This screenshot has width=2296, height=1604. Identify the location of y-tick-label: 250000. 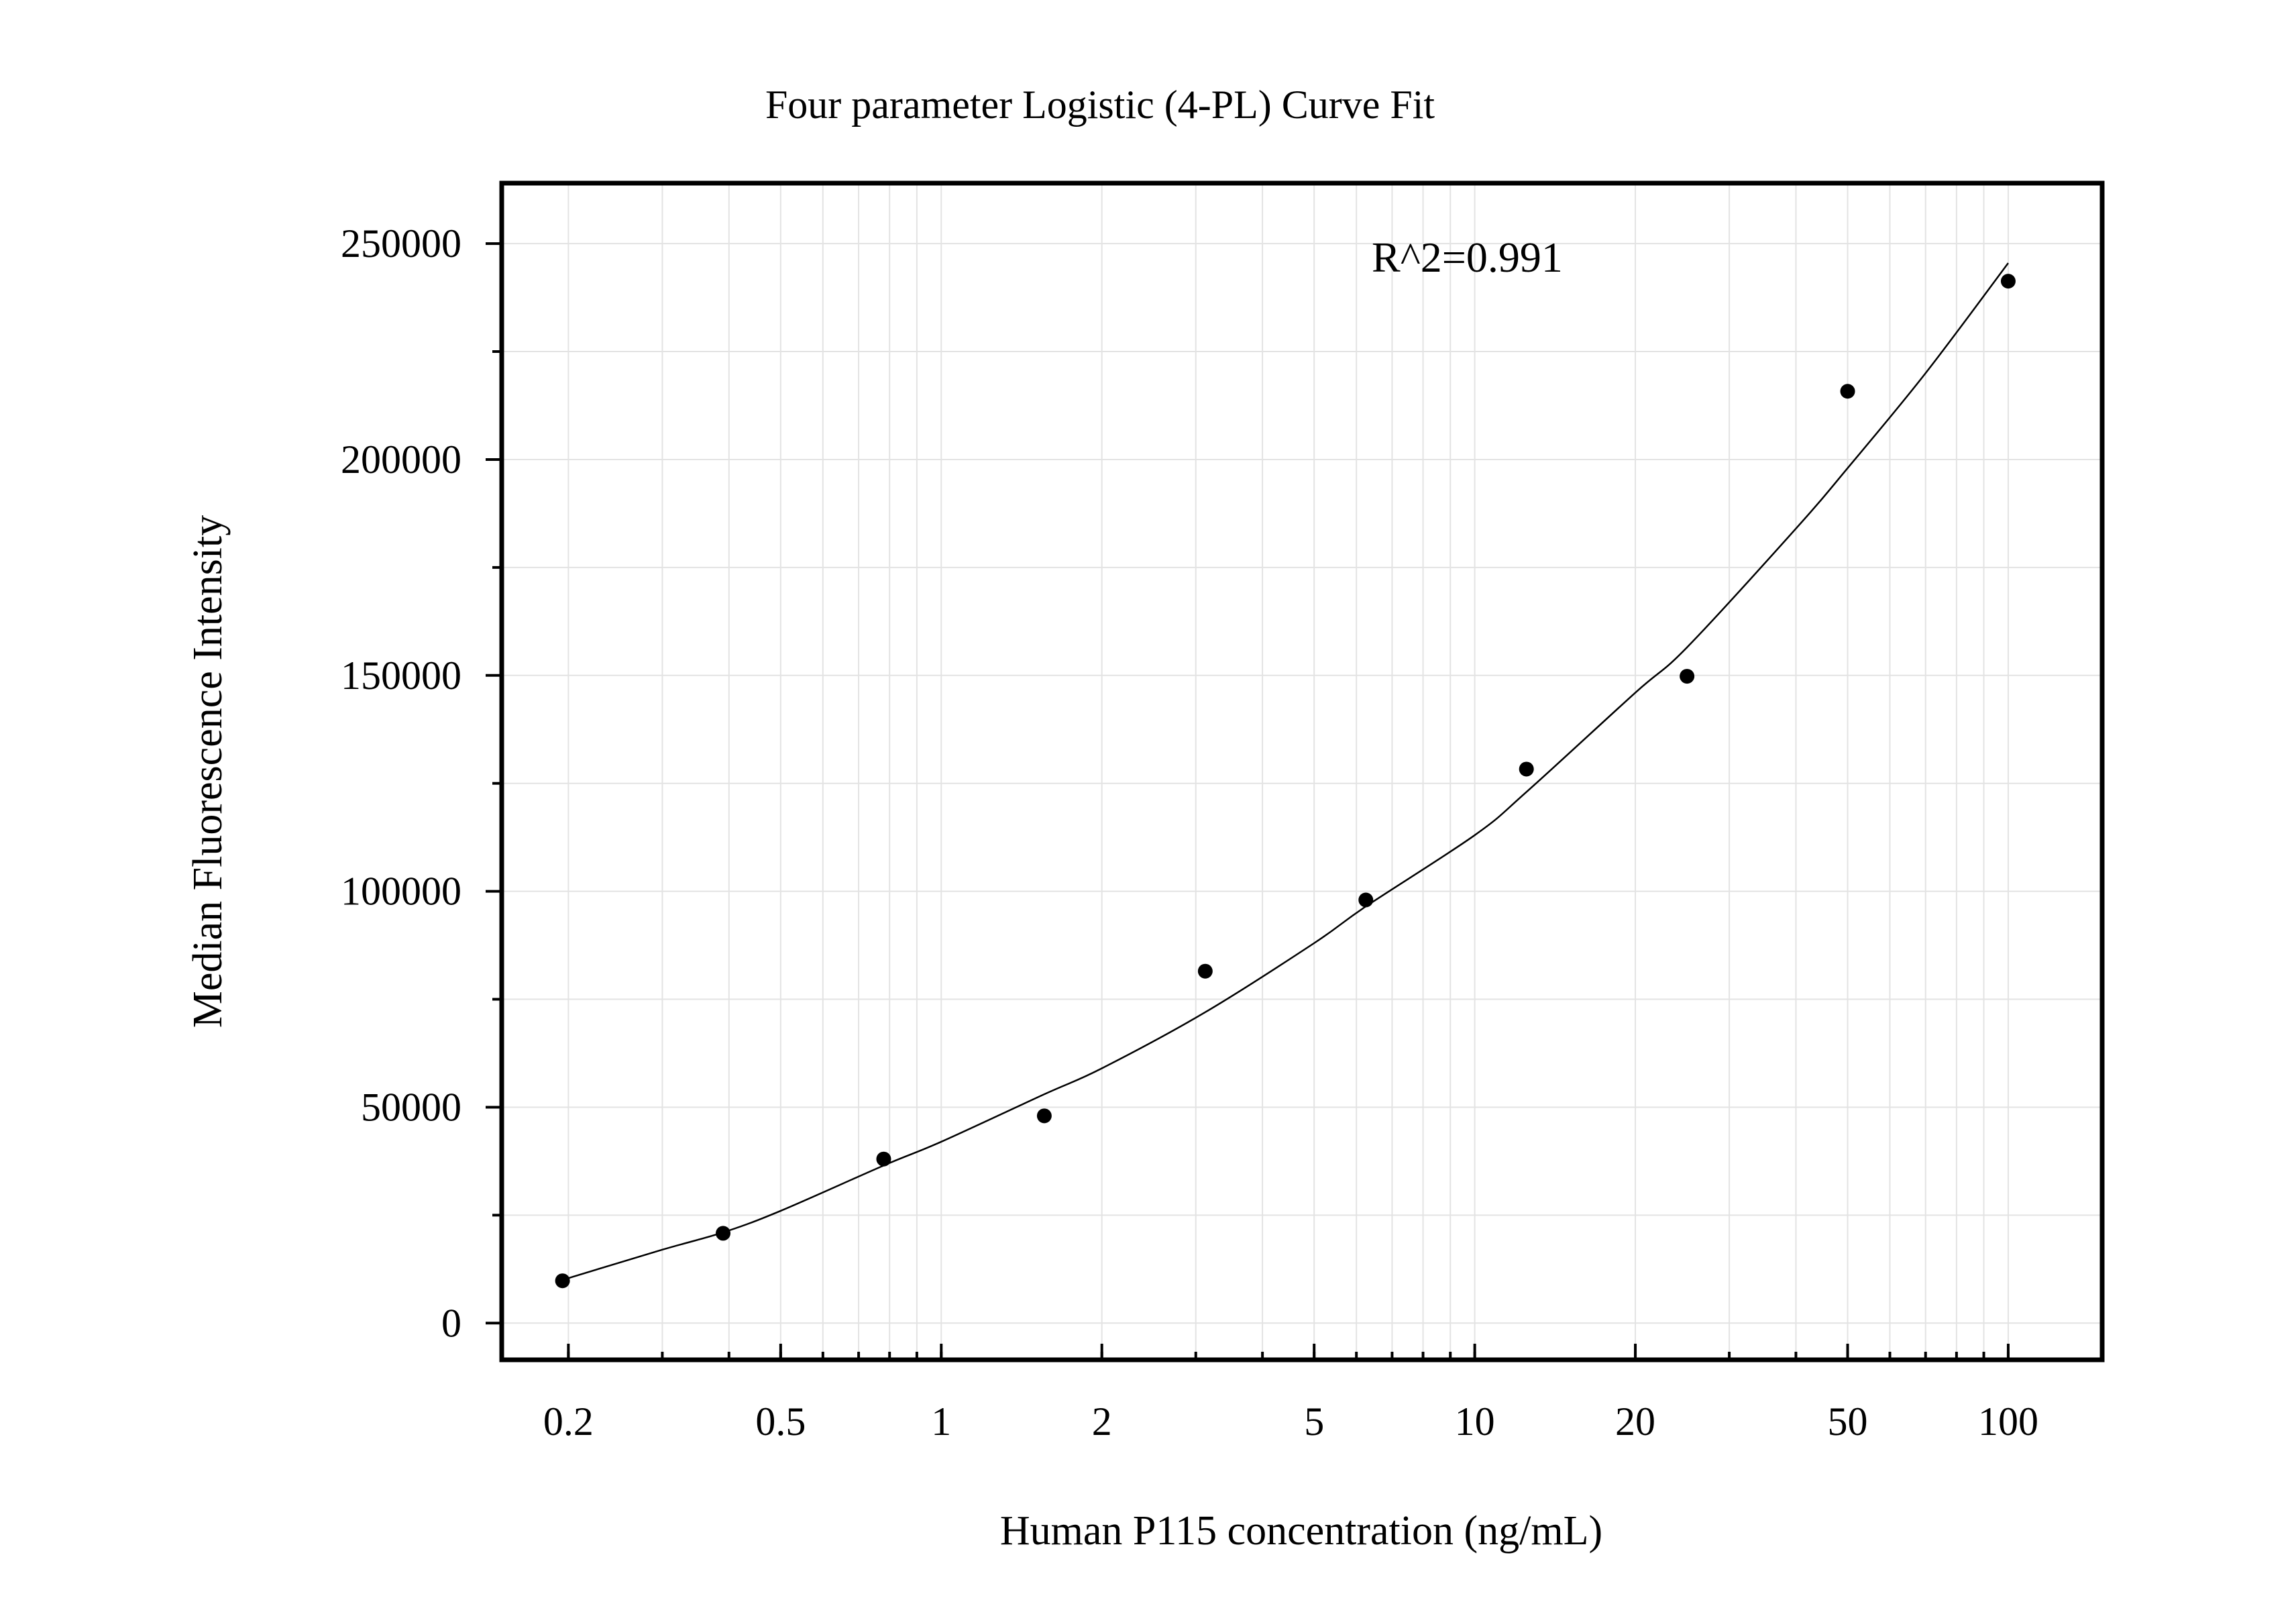
(401, 243).